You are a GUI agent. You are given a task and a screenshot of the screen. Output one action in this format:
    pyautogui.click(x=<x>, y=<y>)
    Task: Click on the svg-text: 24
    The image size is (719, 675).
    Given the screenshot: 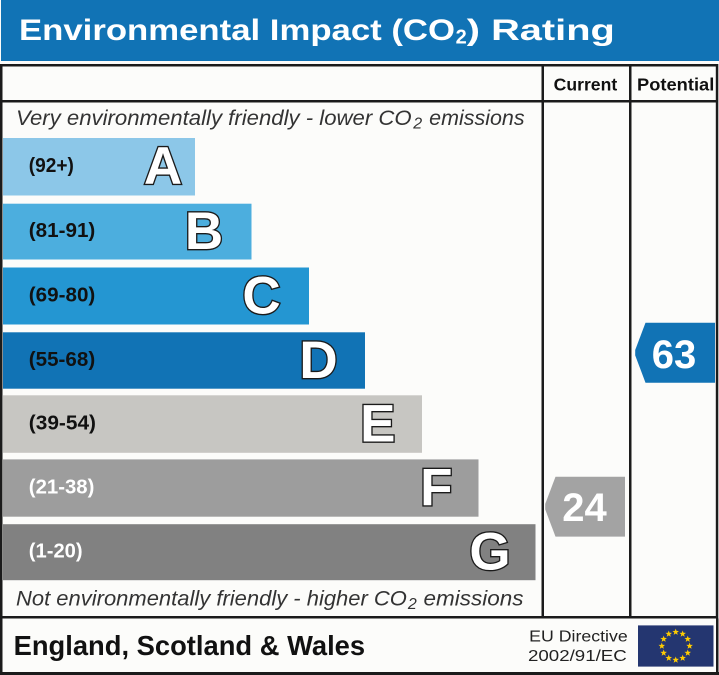 What is the action you would take?
    pyautogui.click(x=584, y=508)
    